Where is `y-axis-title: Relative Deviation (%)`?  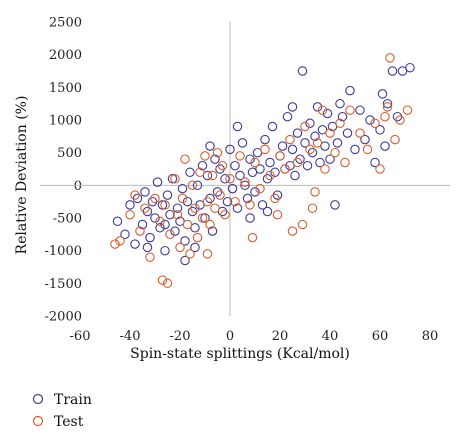
y-axis-title: Relative Deviation (%) is located at coordinates (22, 175).